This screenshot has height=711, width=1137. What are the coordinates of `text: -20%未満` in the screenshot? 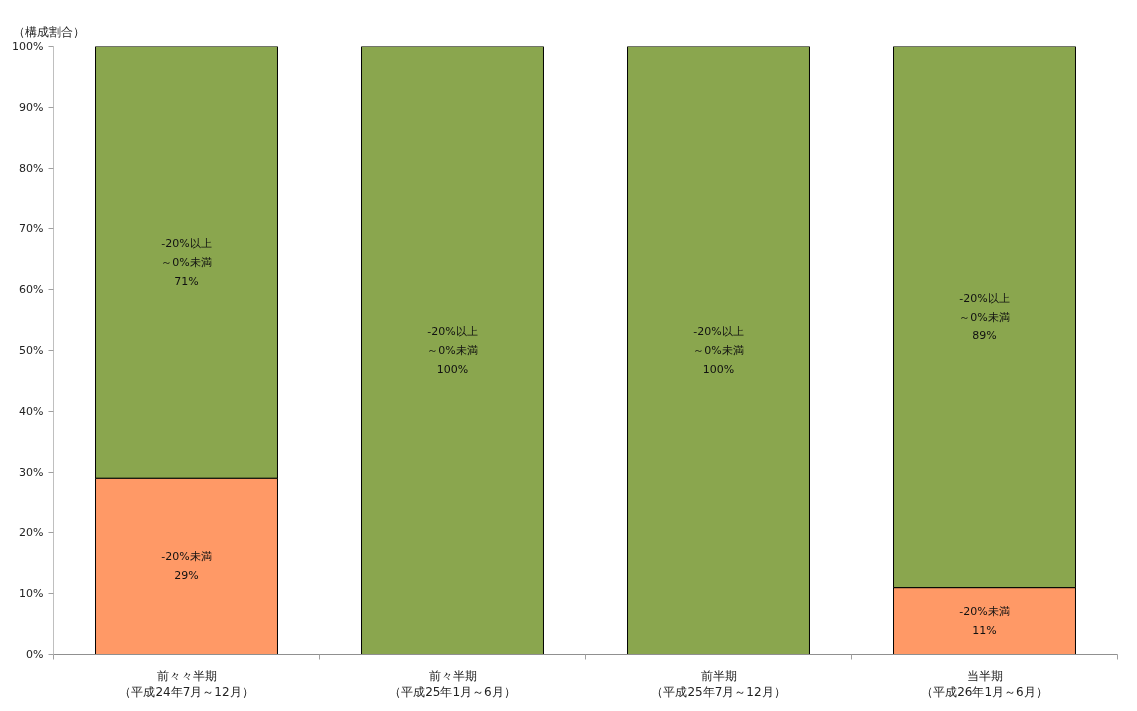 It's located at (186, 557).